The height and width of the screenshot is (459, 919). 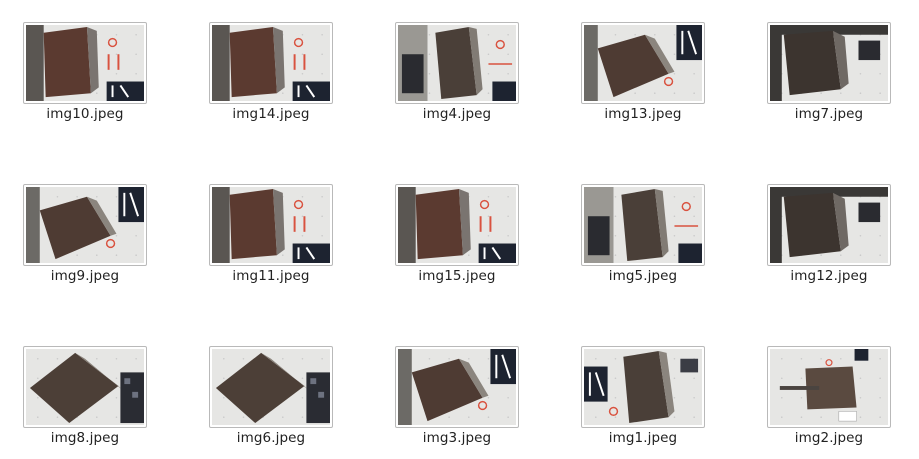 I want to click on file-name-label: img4.jpeg, so click(x=457, y=114).